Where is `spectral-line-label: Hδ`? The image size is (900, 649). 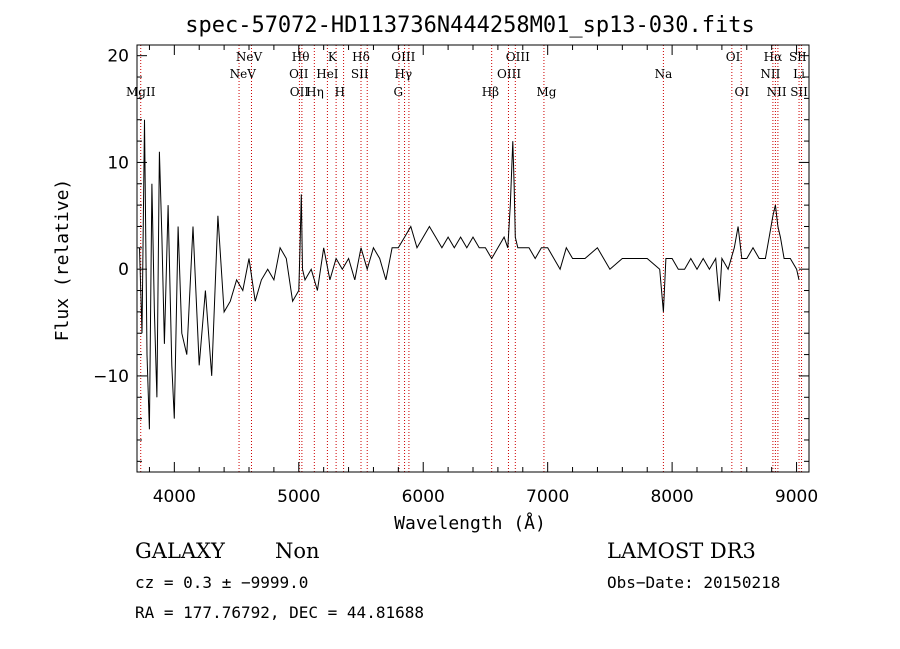 spectral-line-label: Hδ is located at coordinates (361, 57).